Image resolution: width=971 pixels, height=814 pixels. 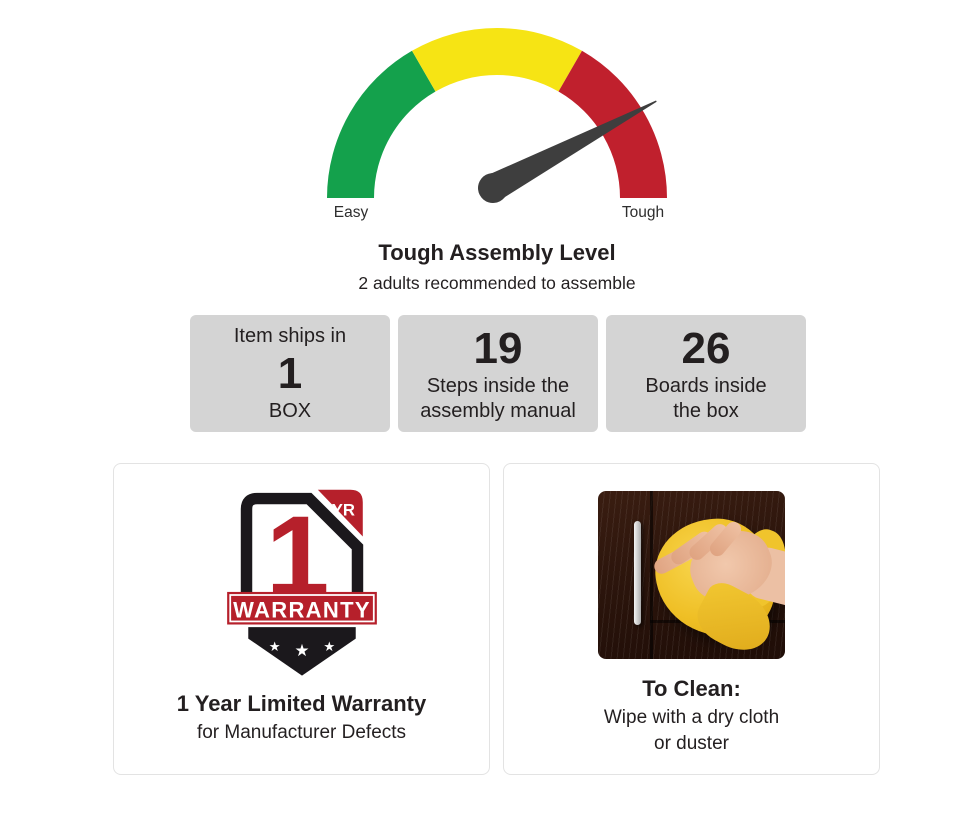 I want to click on stat-box-boards: 26 Boards inside the box, so click(x=706, y=373).